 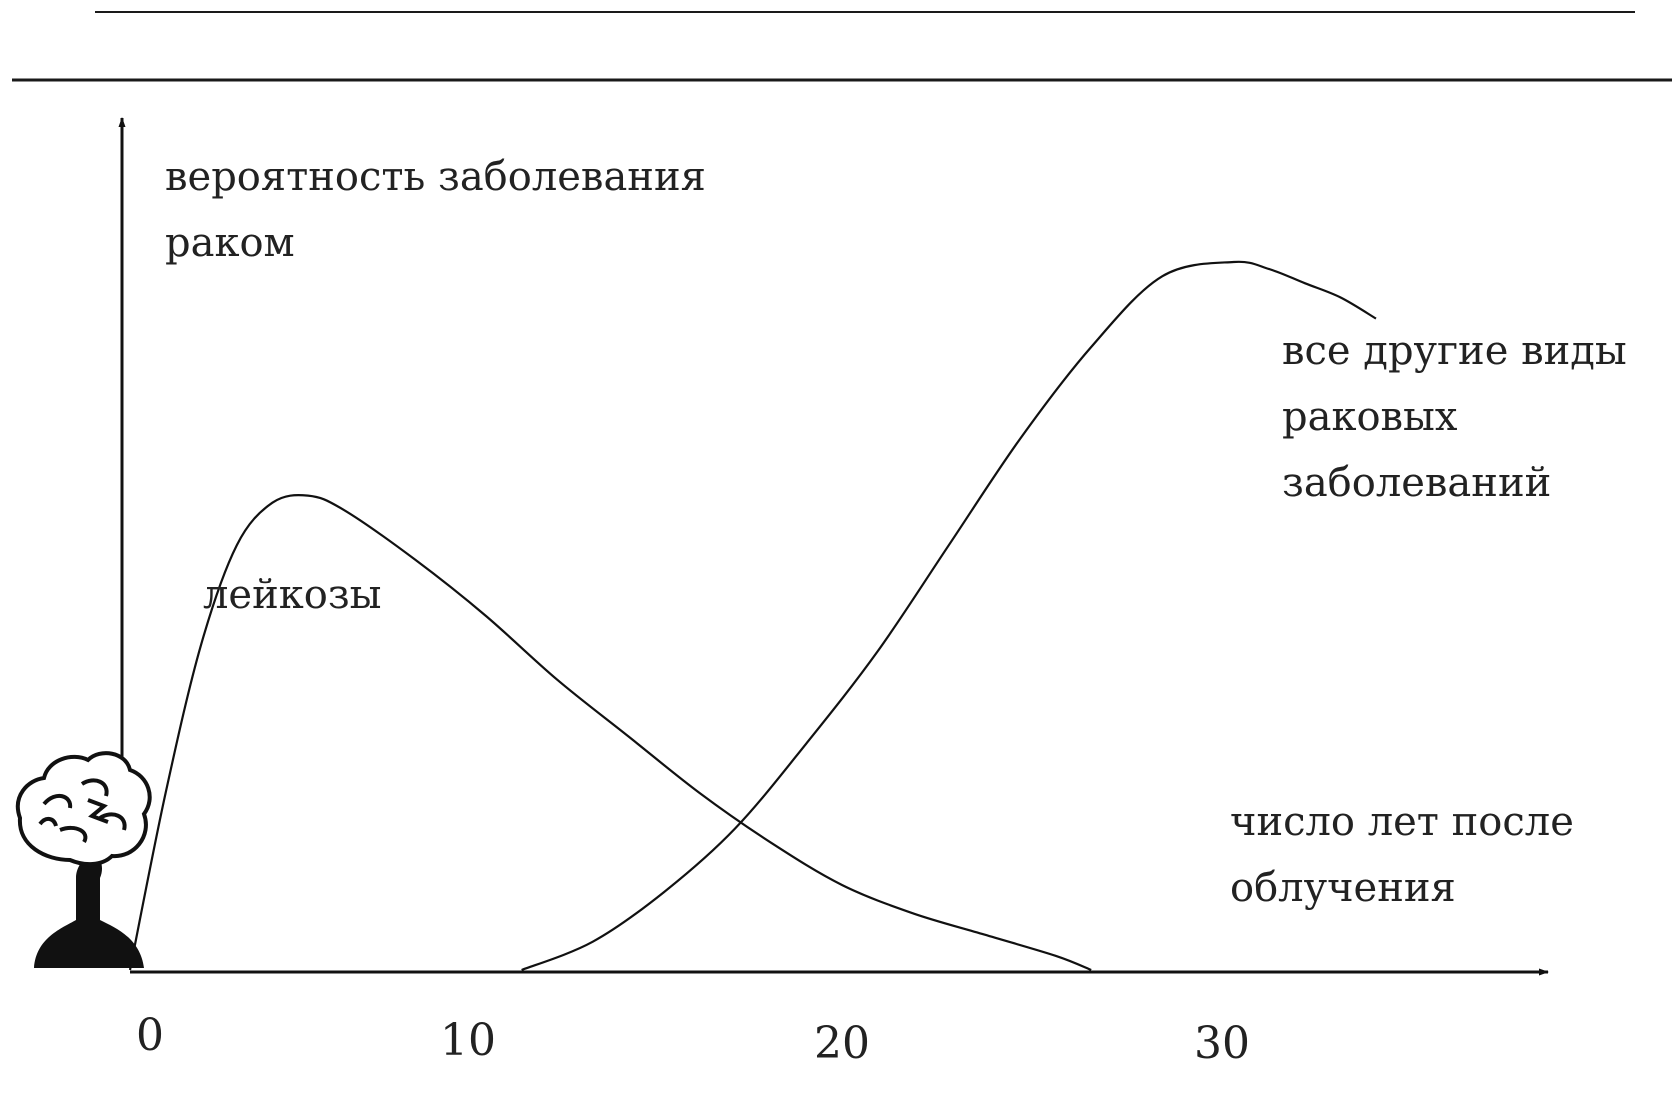 What do you see at coordinates (1402, 822) in the screenshot?
I see `x-axis-label-line-1: число лет после` at bounding box center [1402, 822].